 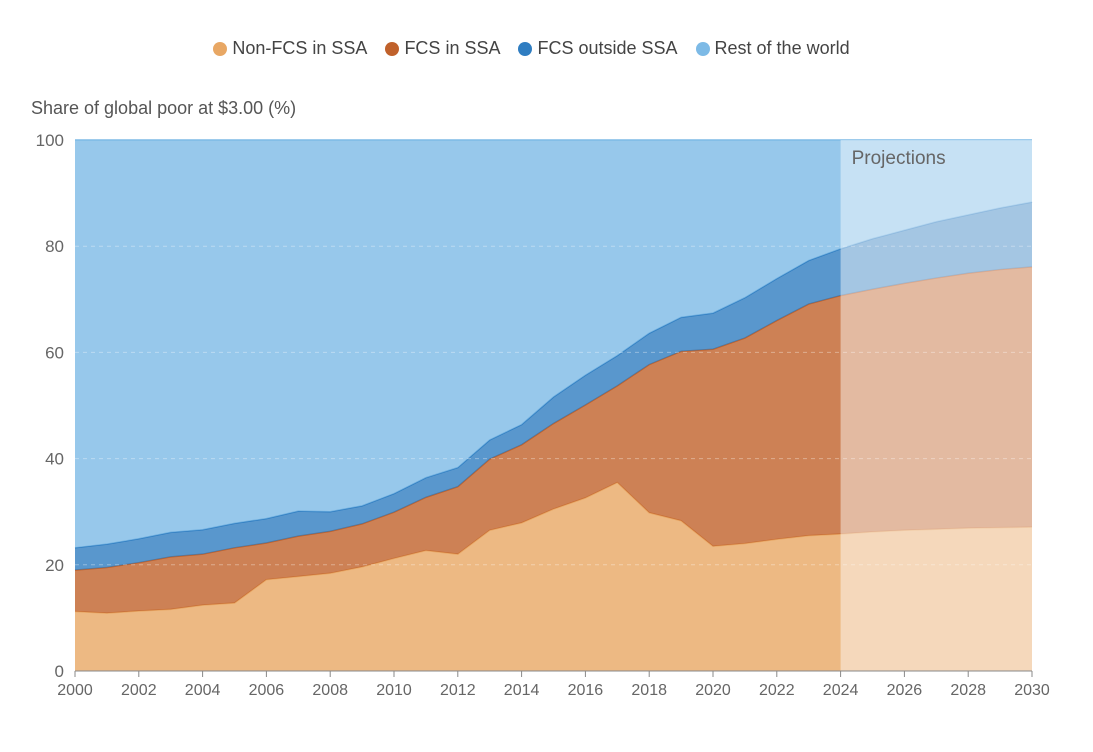 I want to click on legend-swatch-rest-of-the-world, so click(x=702, y=48).